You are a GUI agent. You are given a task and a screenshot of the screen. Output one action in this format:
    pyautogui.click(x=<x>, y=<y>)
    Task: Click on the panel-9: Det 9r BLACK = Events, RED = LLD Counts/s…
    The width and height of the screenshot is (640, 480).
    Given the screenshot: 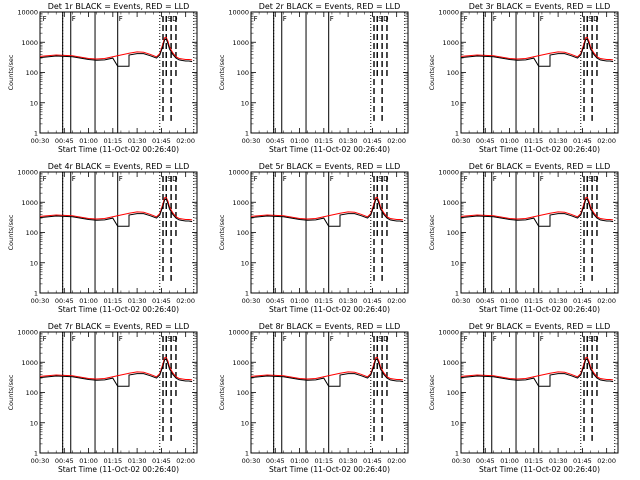 What is the action you would take?
    pyautogui.click(x=523, y=398)
    